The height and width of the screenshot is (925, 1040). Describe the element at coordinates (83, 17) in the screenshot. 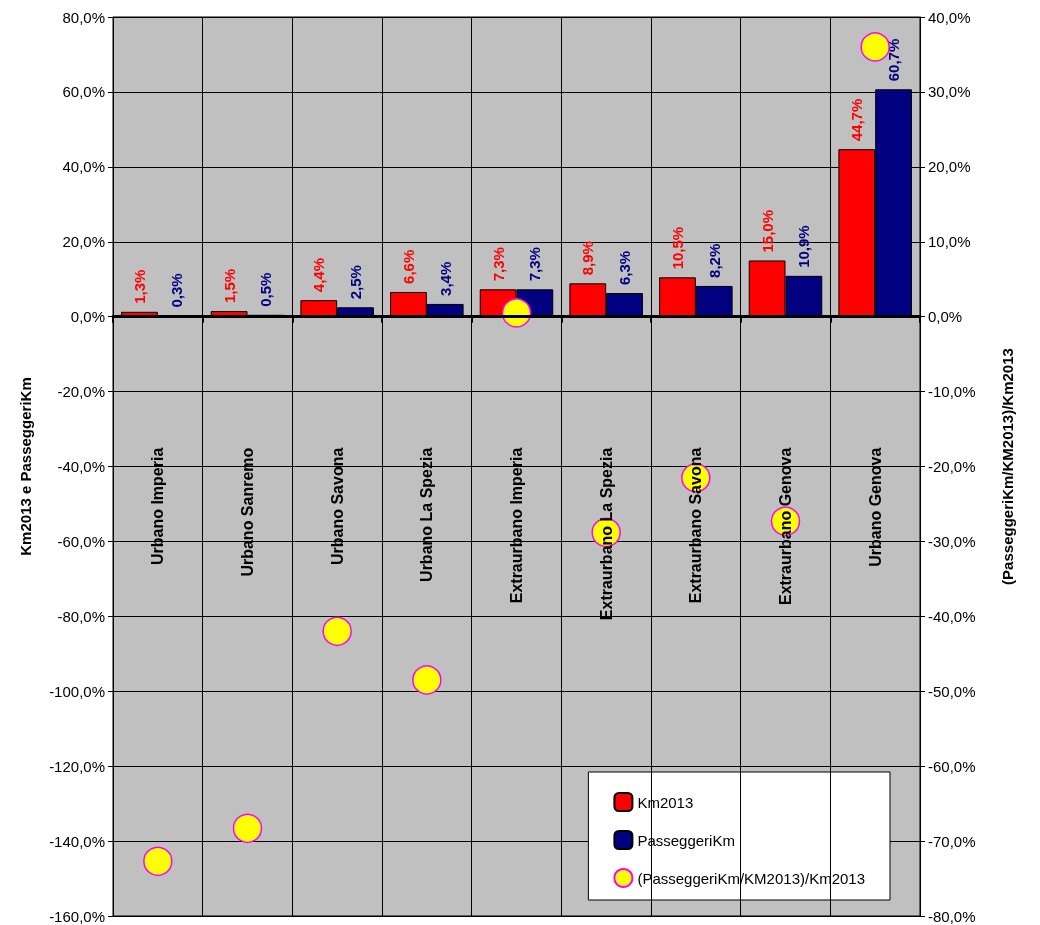

I see `y-tick-label: 80,0%` at that location.